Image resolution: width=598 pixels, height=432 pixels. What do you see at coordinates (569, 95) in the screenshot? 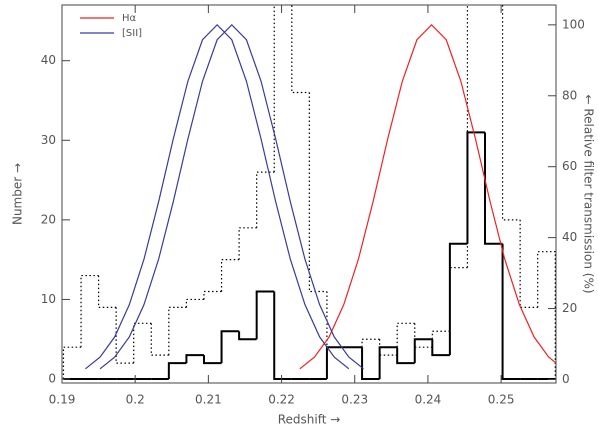
I see `y2-tick-label: 80` at bounding box center [569, 95].